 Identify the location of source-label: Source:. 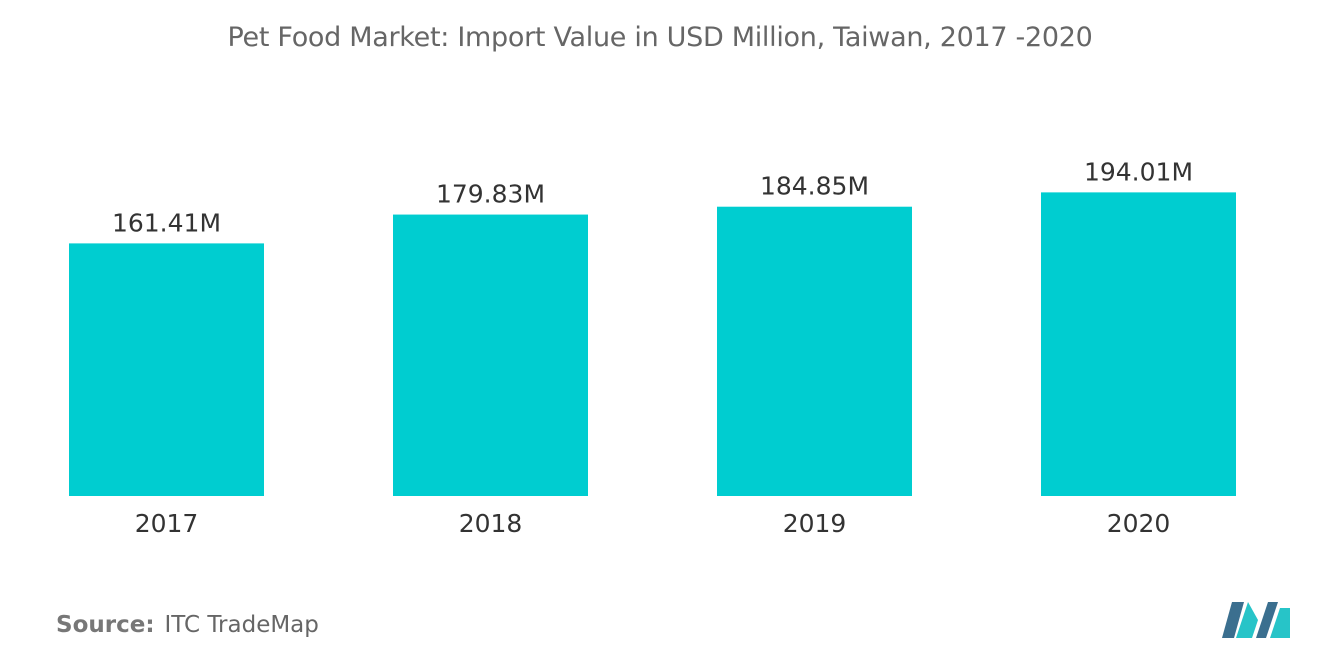
(105, 625).